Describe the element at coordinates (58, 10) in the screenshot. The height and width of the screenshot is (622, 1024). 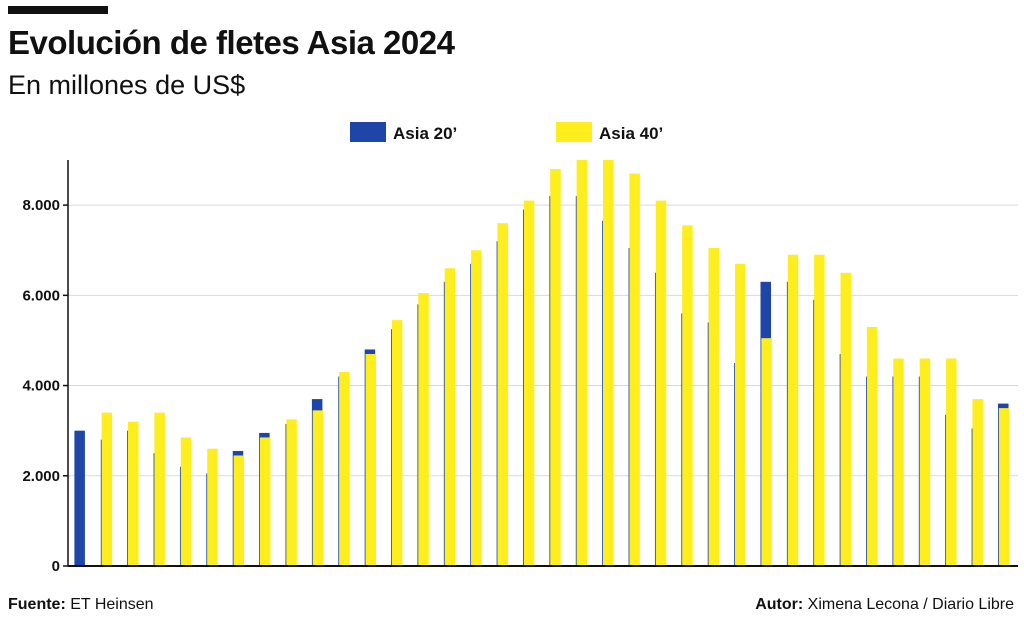
I see `header-rule` at that location.